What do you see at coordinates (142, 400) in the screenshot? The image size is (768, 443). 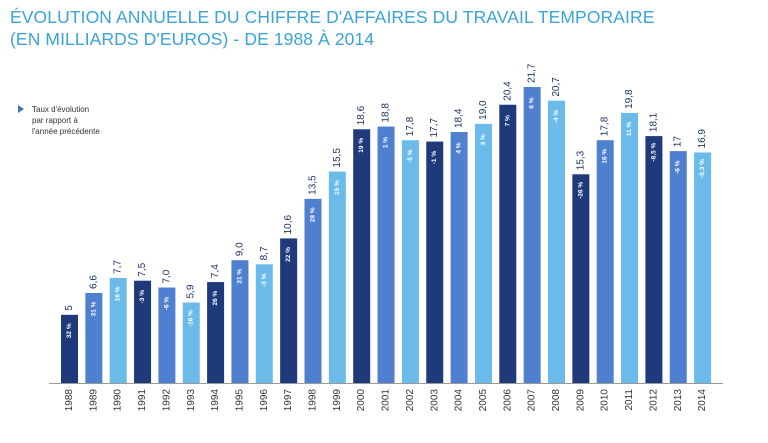 I see `year-label-1991: 1991` at bounding box center [142, 400].